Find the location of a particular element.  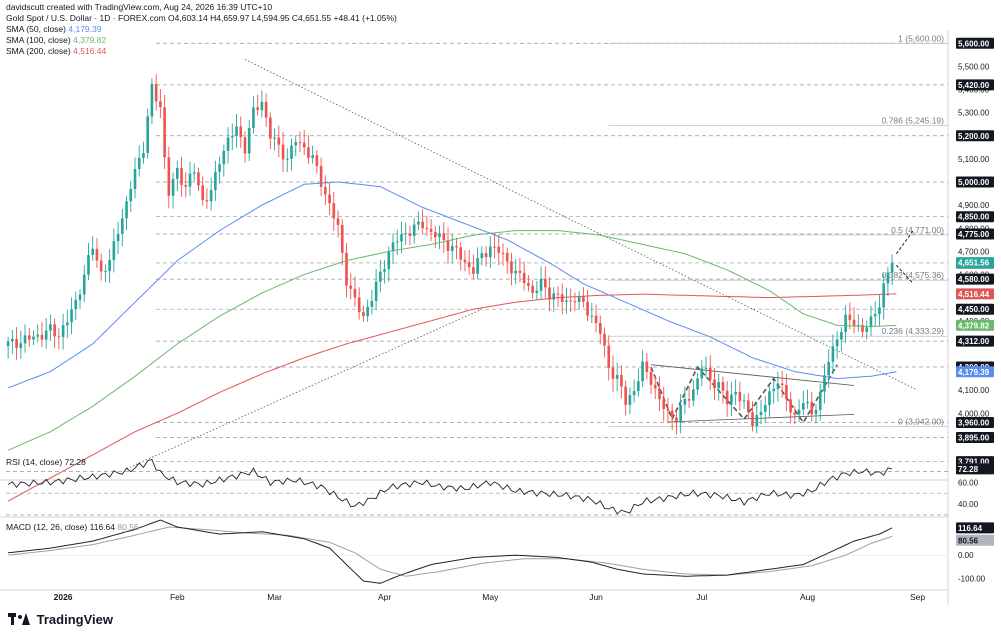

value-badge: 4,379.82 is located at coordinates (974, 325).